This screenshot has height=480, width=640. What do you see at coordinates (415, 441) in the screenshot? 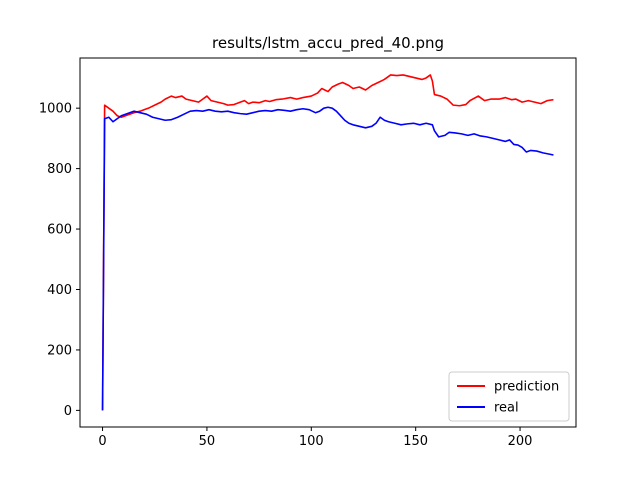
I see `x-tick-label: 150` at bounding box center [415, 441].